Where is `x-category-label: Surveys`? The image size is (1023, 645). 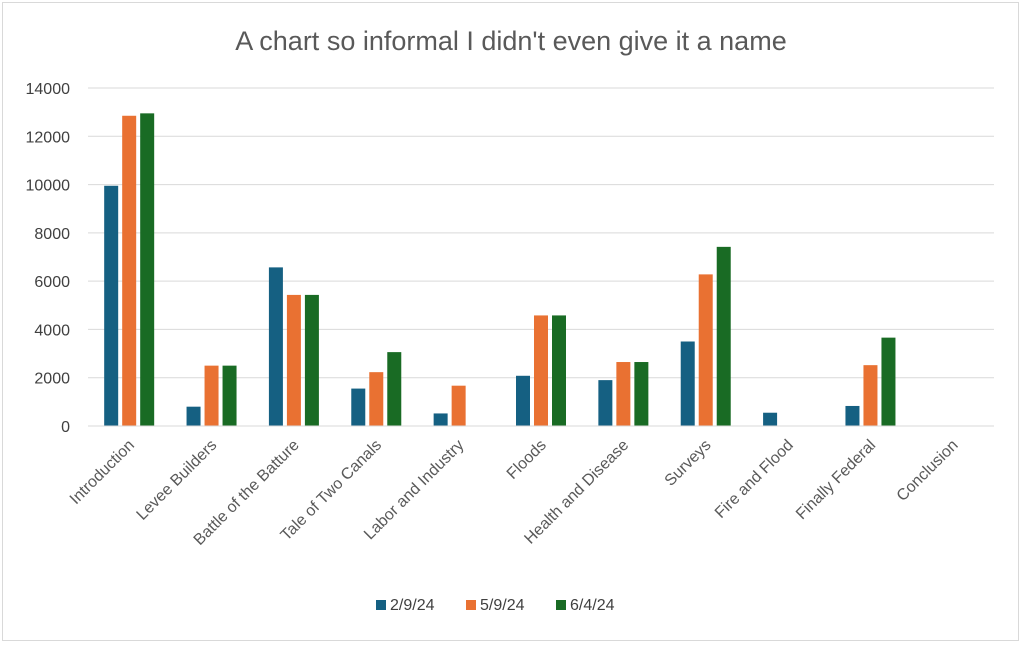 x-category-label: Surveys is located at coordinates (688, 463).